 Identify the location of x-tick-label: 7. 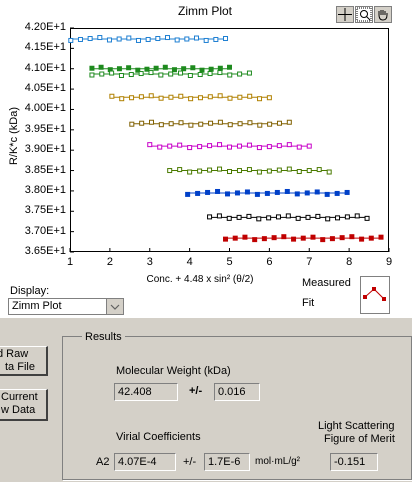
(309, 262).